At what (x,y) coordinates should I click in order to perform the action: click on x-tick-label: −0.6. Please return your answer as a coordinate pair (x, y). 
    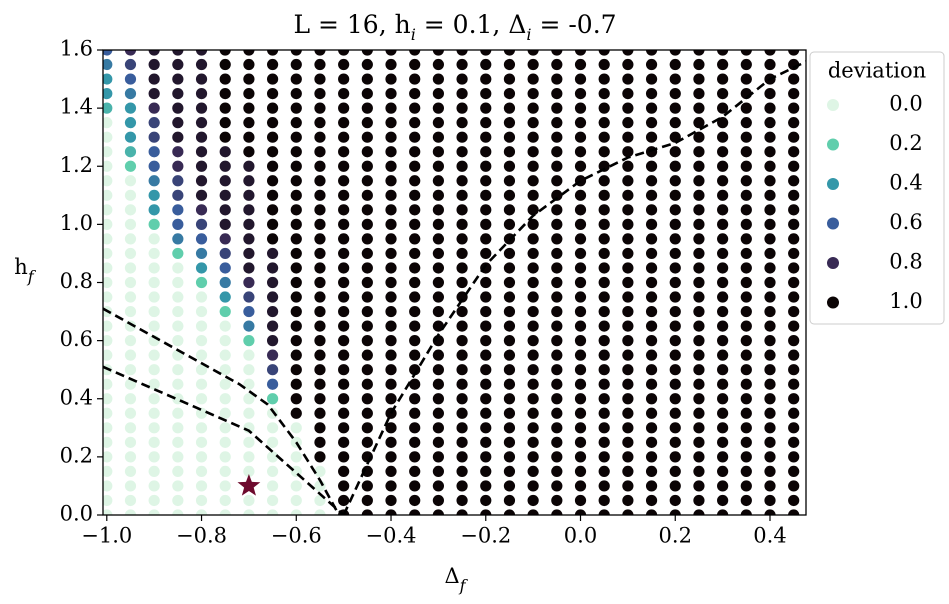
    Looking at the image, I should click on (296, 536).